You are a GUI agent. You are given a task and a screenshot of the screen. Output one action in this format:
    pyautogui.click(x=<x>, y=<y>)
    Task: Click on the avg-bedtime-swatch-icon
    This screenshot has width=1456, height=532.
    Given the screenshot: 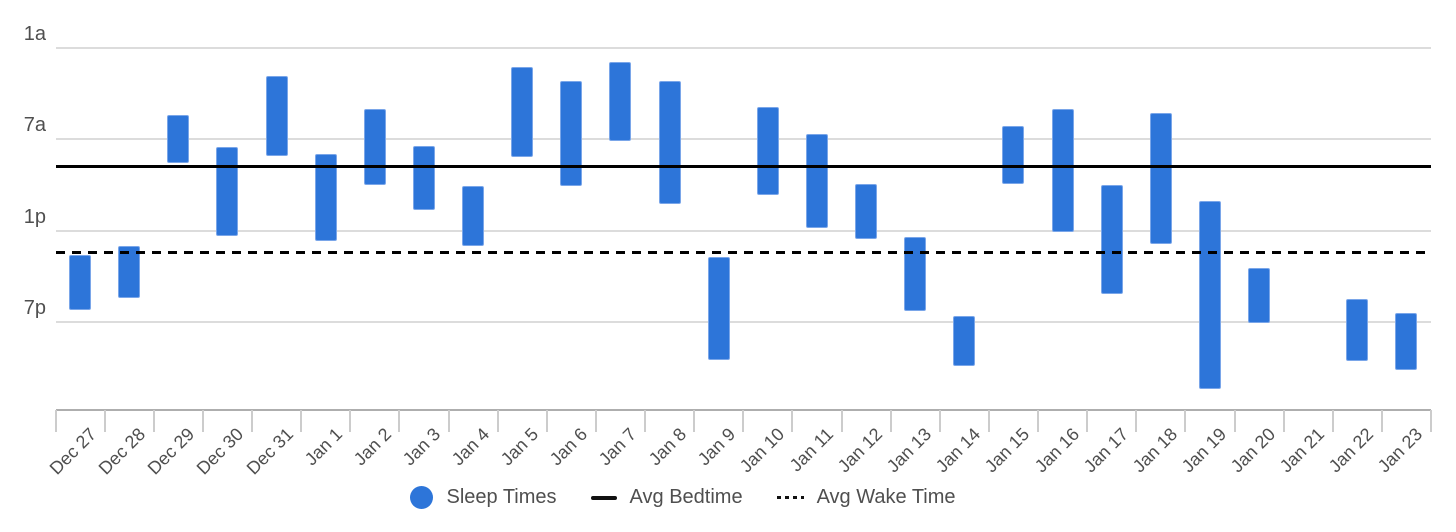 What is the action you would take?
    pyautogui.click(x=603, y=497)
    